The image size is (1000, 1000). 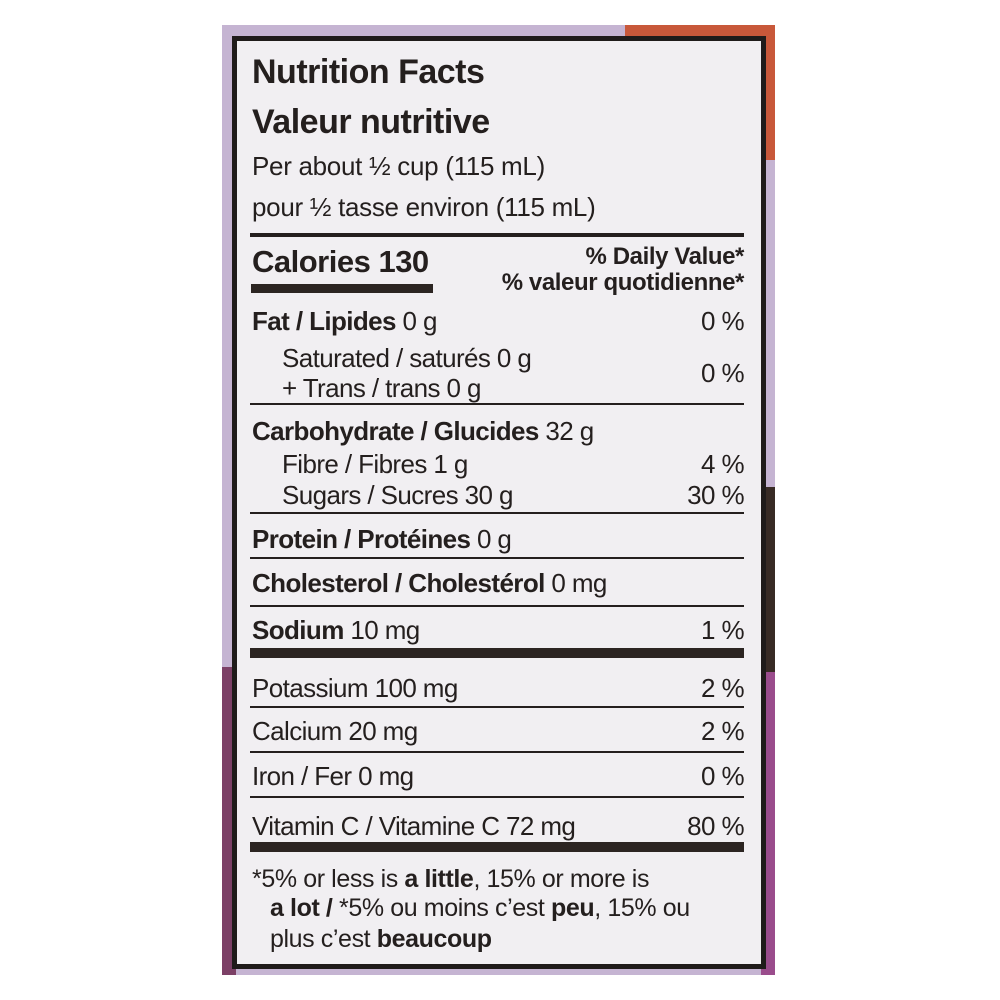 What do you see at coordinates (305, 908) in the screenshot?
I see `footnote-bold-a-lot: a lot /` at bounding box center [305, 908].